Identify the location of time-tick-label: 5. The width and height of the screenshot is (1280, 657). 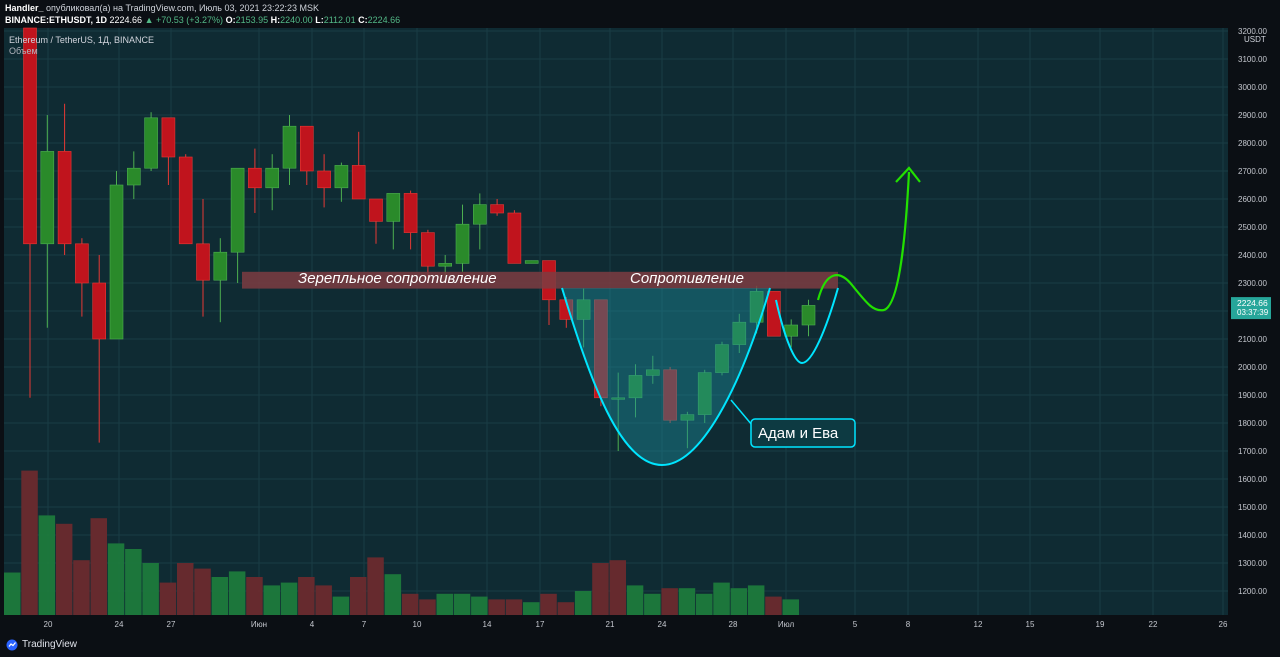
(855, 624).